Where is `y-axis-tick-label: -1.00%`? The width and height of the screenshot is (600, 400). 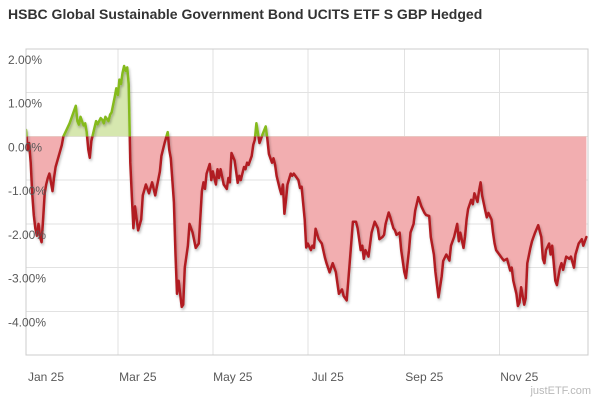
y-axis-tick-label: -1.00% is located at coordinates (27, 191).